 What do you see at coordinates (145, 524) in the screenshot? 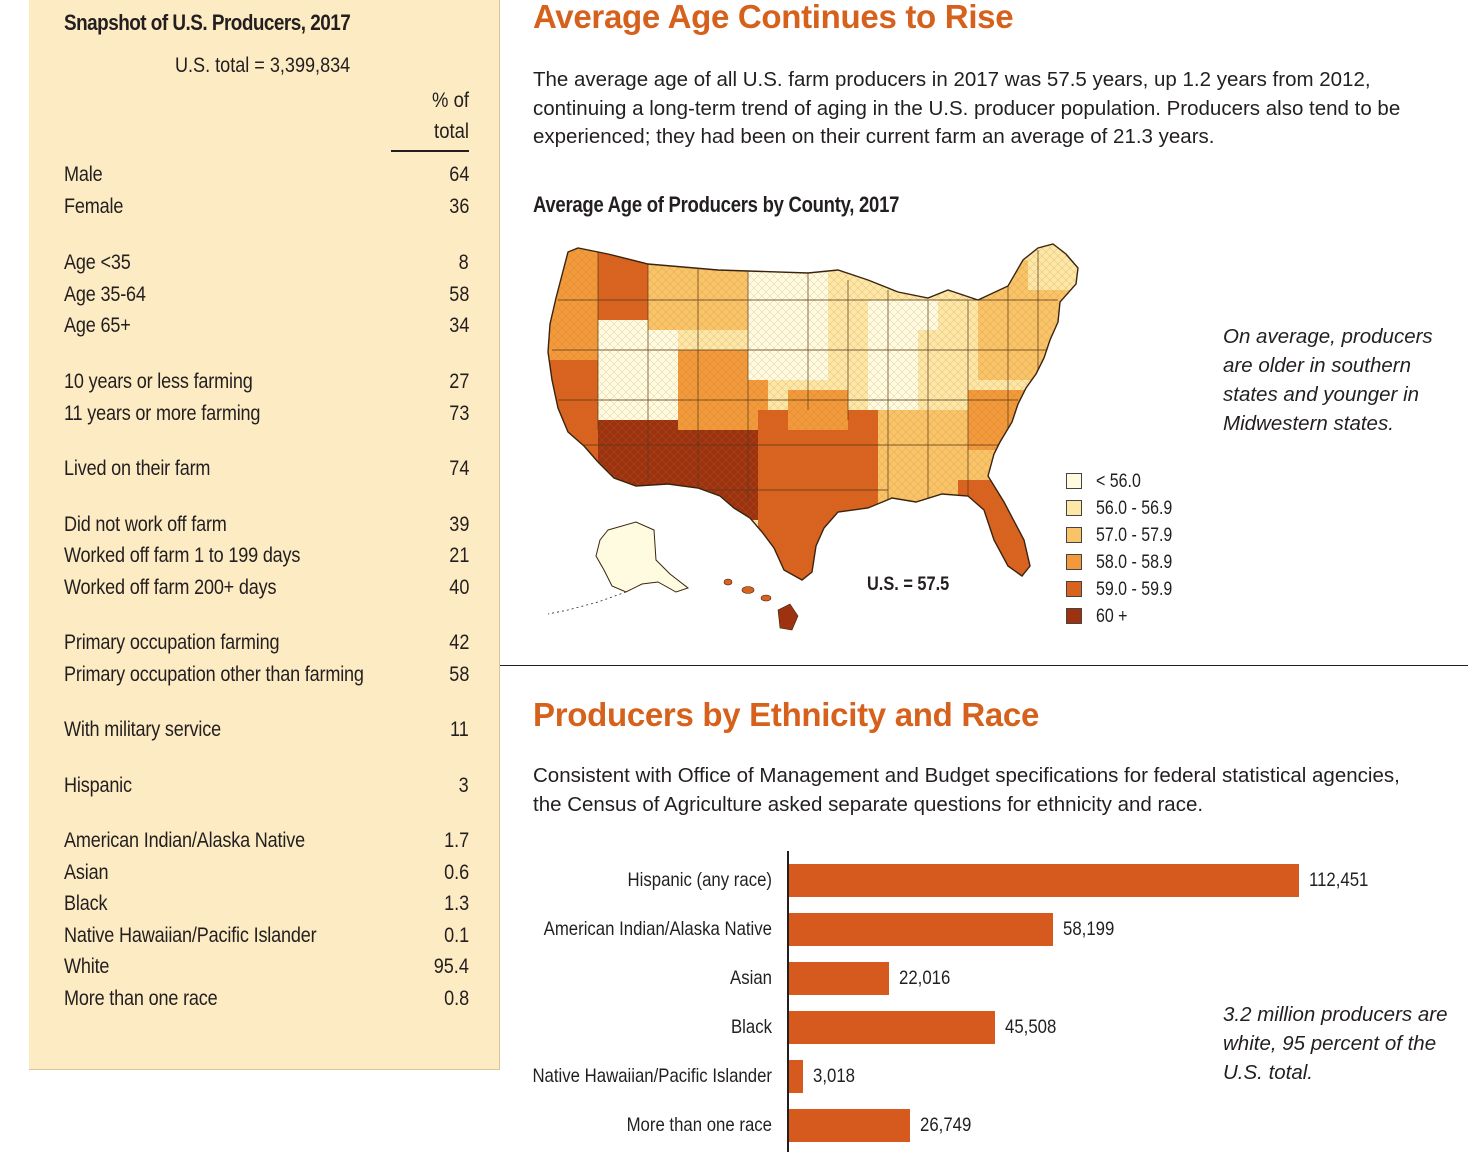
I see `snapshot-row-label: Did not work off farm` at bounding box center [145, 524].